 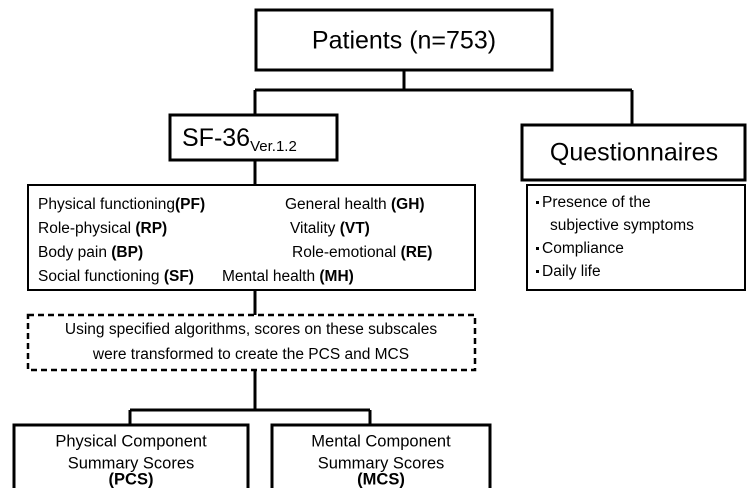 I want to click on sf36-title: SF-36Ver.1.2, so click(x=239, y=139).